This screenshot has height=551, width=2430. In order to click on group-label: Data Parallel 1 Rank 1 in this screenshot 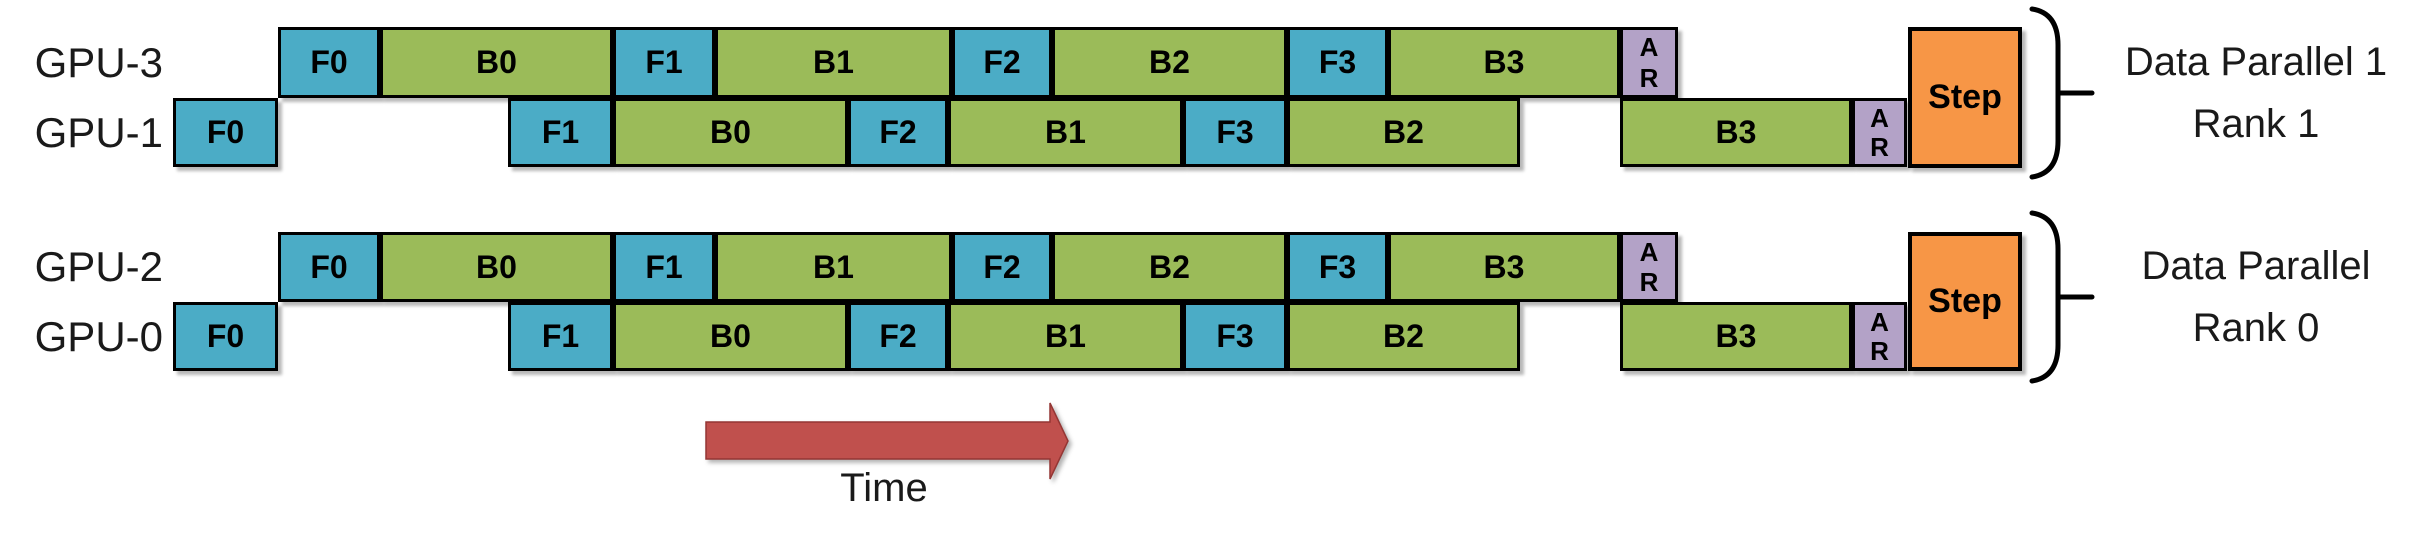, I will do `click(2256, 93)`.